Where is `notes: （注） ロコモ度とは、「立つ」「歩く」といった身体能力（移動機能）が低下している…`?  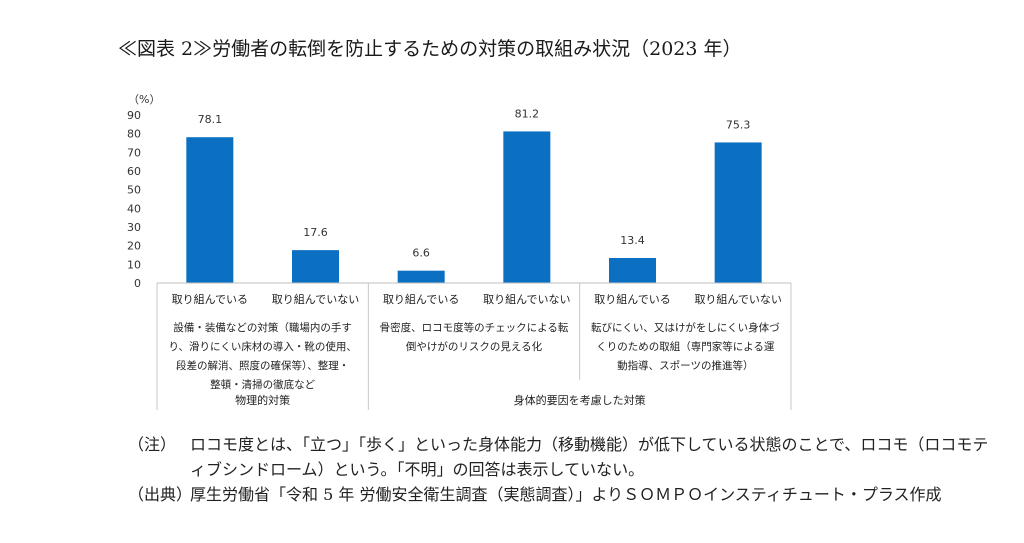 notes: （注） ロコモ度とは、「立つ」「歩く」といった身体能力（移動機能）が低下している… is located at coordinates (563, 469).